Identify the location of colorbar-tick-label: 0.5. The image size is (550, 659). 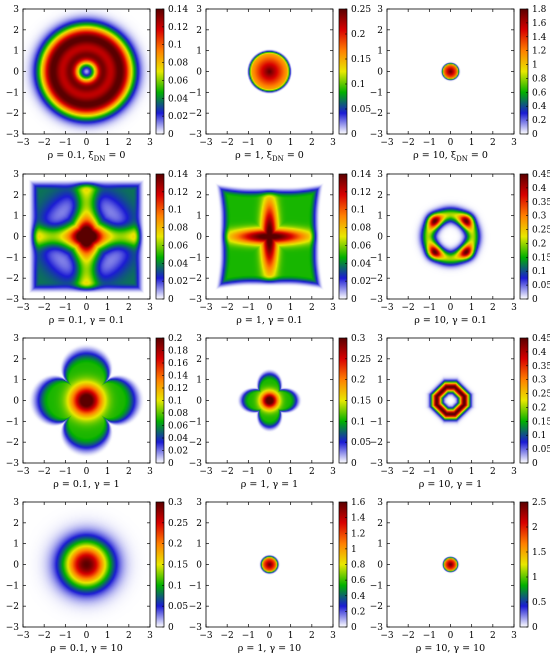
(539, 603).